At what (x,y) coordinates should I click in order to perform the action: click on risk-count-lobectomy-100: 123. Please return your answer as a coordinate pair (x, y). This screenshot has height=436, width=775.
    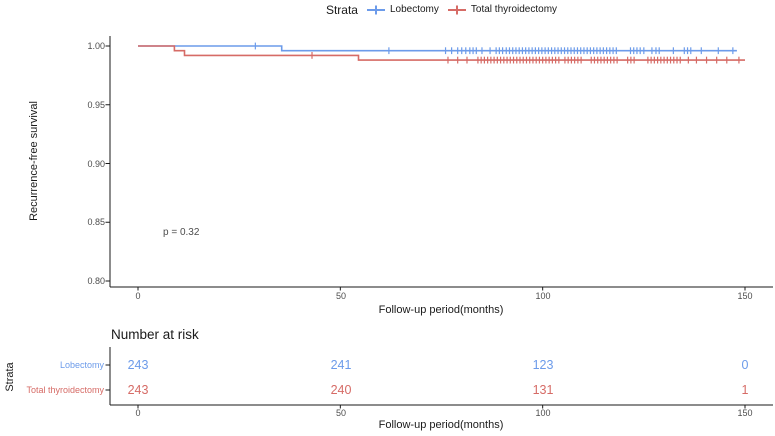
    Looking at the image, I should click on (543, 365).